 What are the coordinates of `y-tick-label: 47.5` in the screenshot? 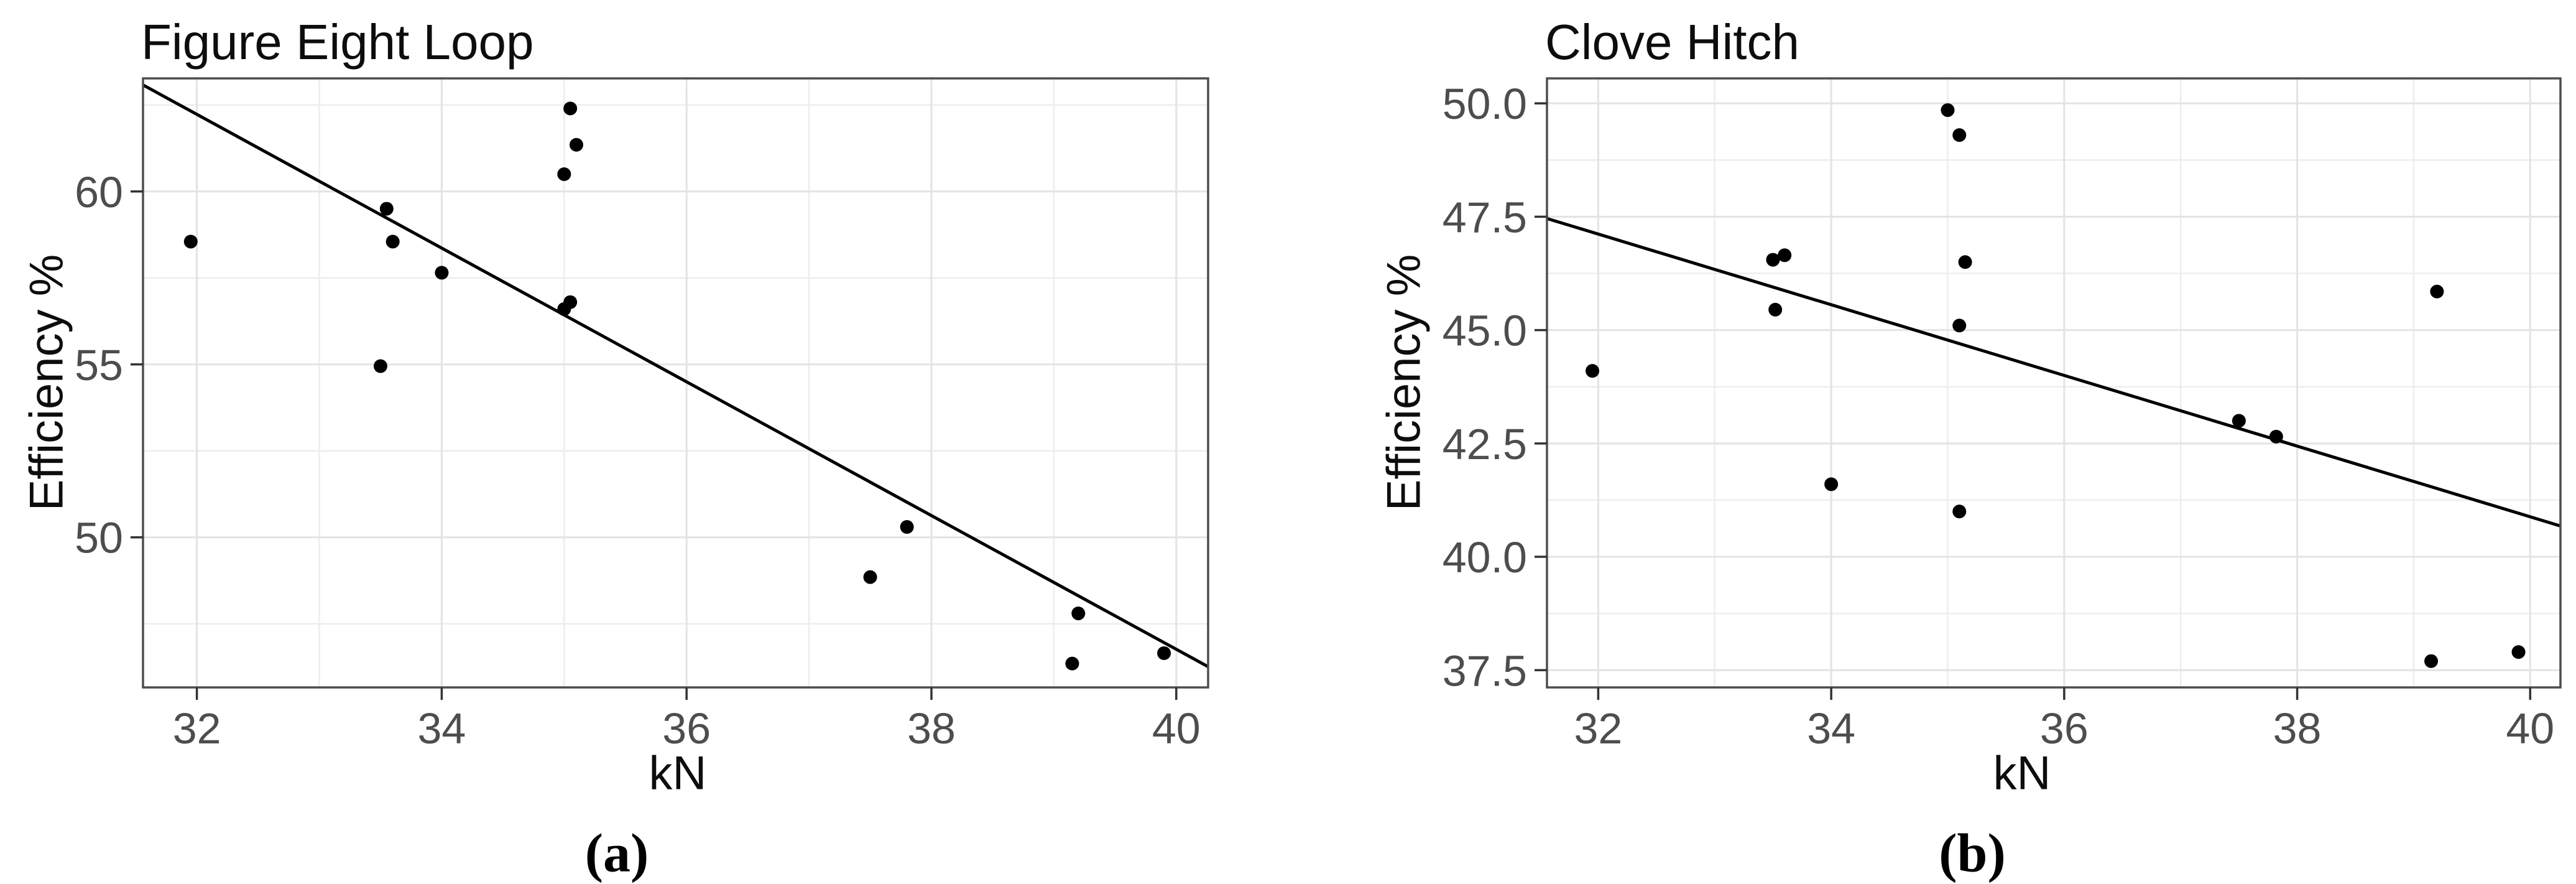 It's located at (1485, 217).